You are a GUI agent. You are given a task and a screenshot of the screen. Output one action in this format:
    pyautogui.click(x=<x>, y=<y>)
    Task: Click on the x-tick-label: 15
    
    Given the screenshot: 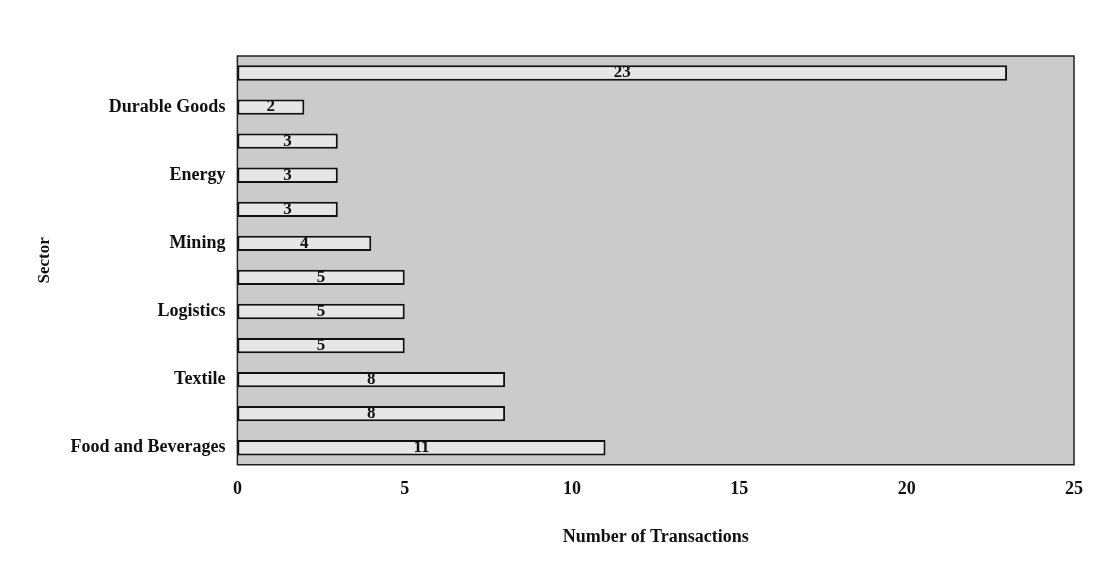 What is the action you would take?
    pyautogui.click(x=739, y=488)
    